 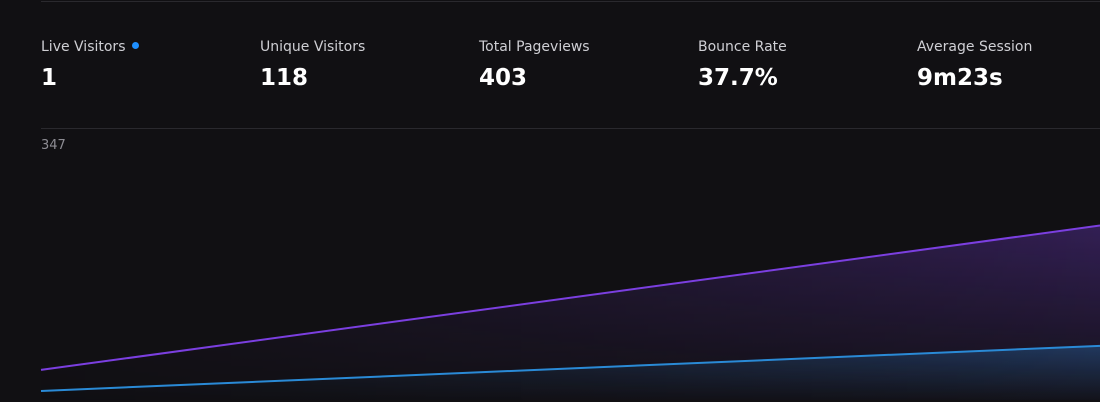 What do you see at coordinates (313, 47) in the screenshot?
I see `unique-visitors-label: Unique Visitors` at bounding box center [313, 47].